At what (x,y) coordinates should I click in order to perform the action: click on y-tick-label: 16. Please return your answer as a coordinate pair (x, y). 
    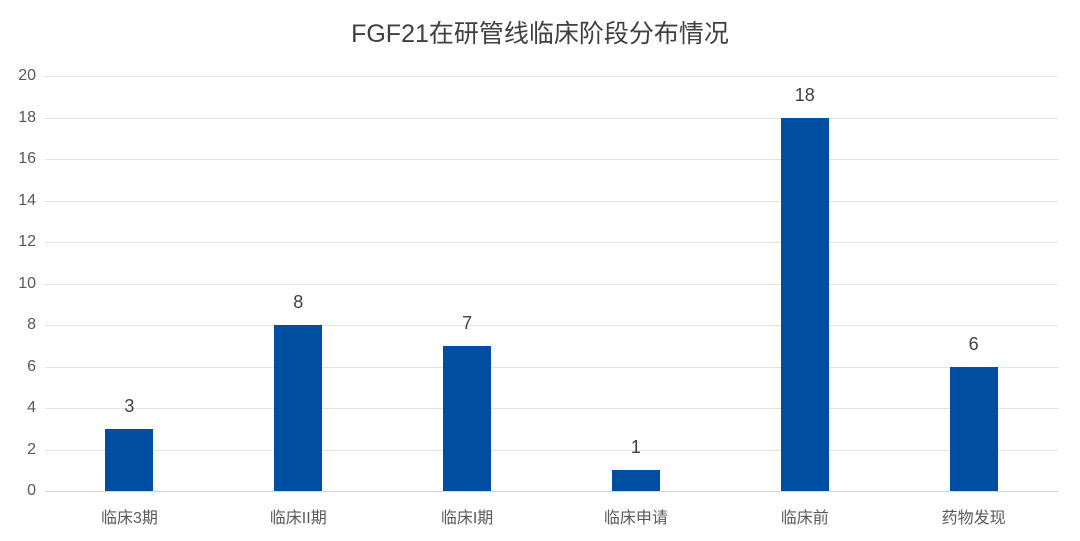
    Looking at the image, I should click on (27, 158).